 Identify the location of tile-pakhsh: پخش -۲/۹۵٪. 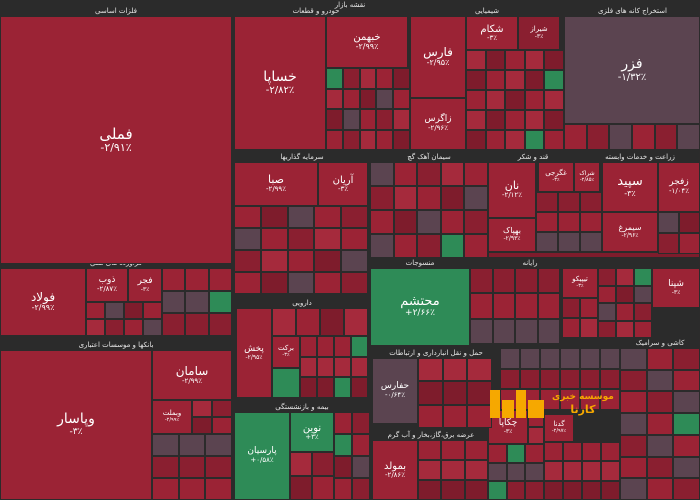
(254, 353).